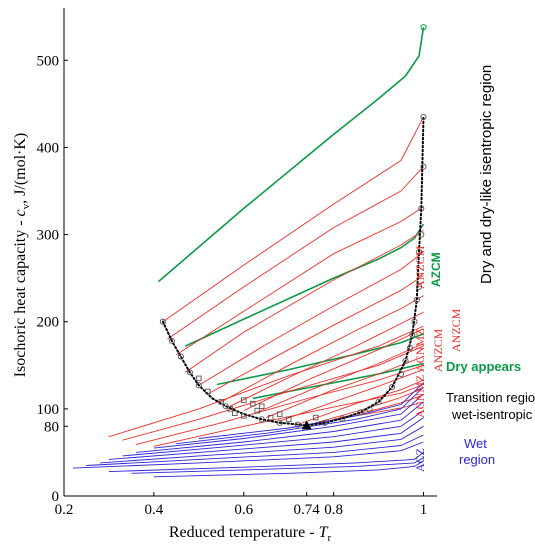  What do you see at coordinates (492, 414) in the screenshot?
I see `transition-region-label-2: wet-isentropic` at bounding box center [492, 414].